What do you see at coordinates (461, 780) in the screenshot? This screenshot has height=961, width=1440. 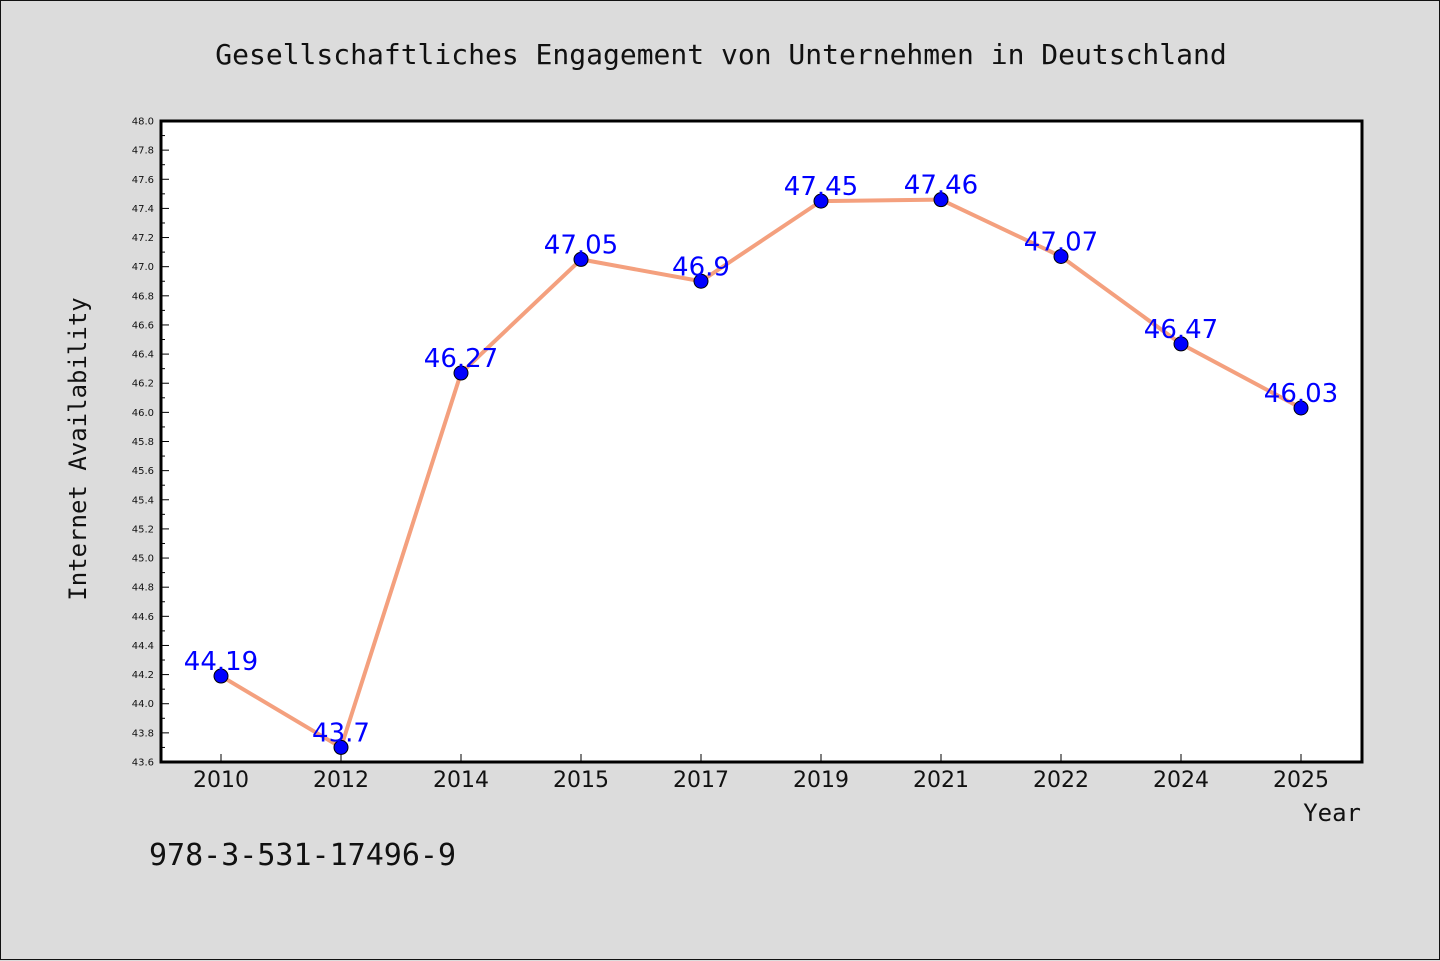 I see `x-tick-label: 2014` at bounding box center [461, 780].